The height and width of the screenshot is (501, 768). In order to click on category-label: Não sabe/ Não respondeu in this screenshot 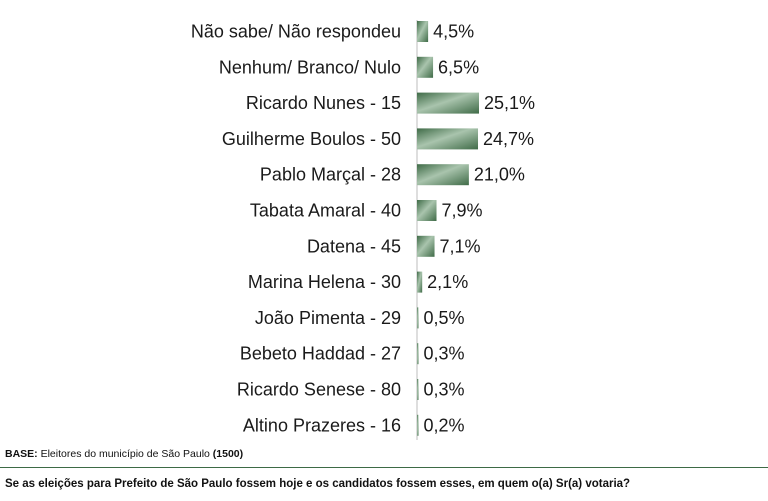, I will do `click(296, 32)`.